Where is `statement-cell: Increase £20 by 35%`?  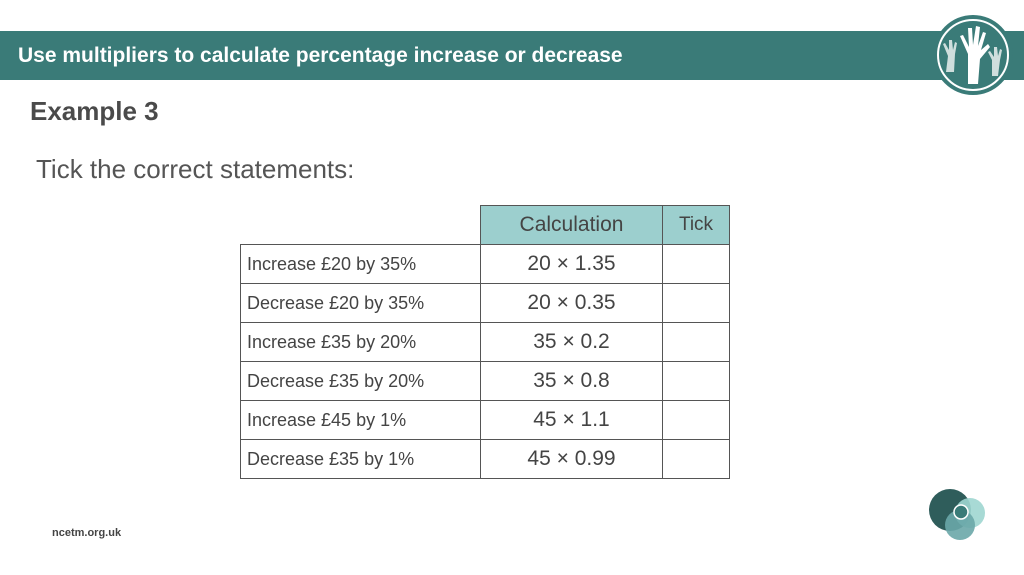
statement-cell: Increase £20 by 35% is located at coordinates (360, 264).